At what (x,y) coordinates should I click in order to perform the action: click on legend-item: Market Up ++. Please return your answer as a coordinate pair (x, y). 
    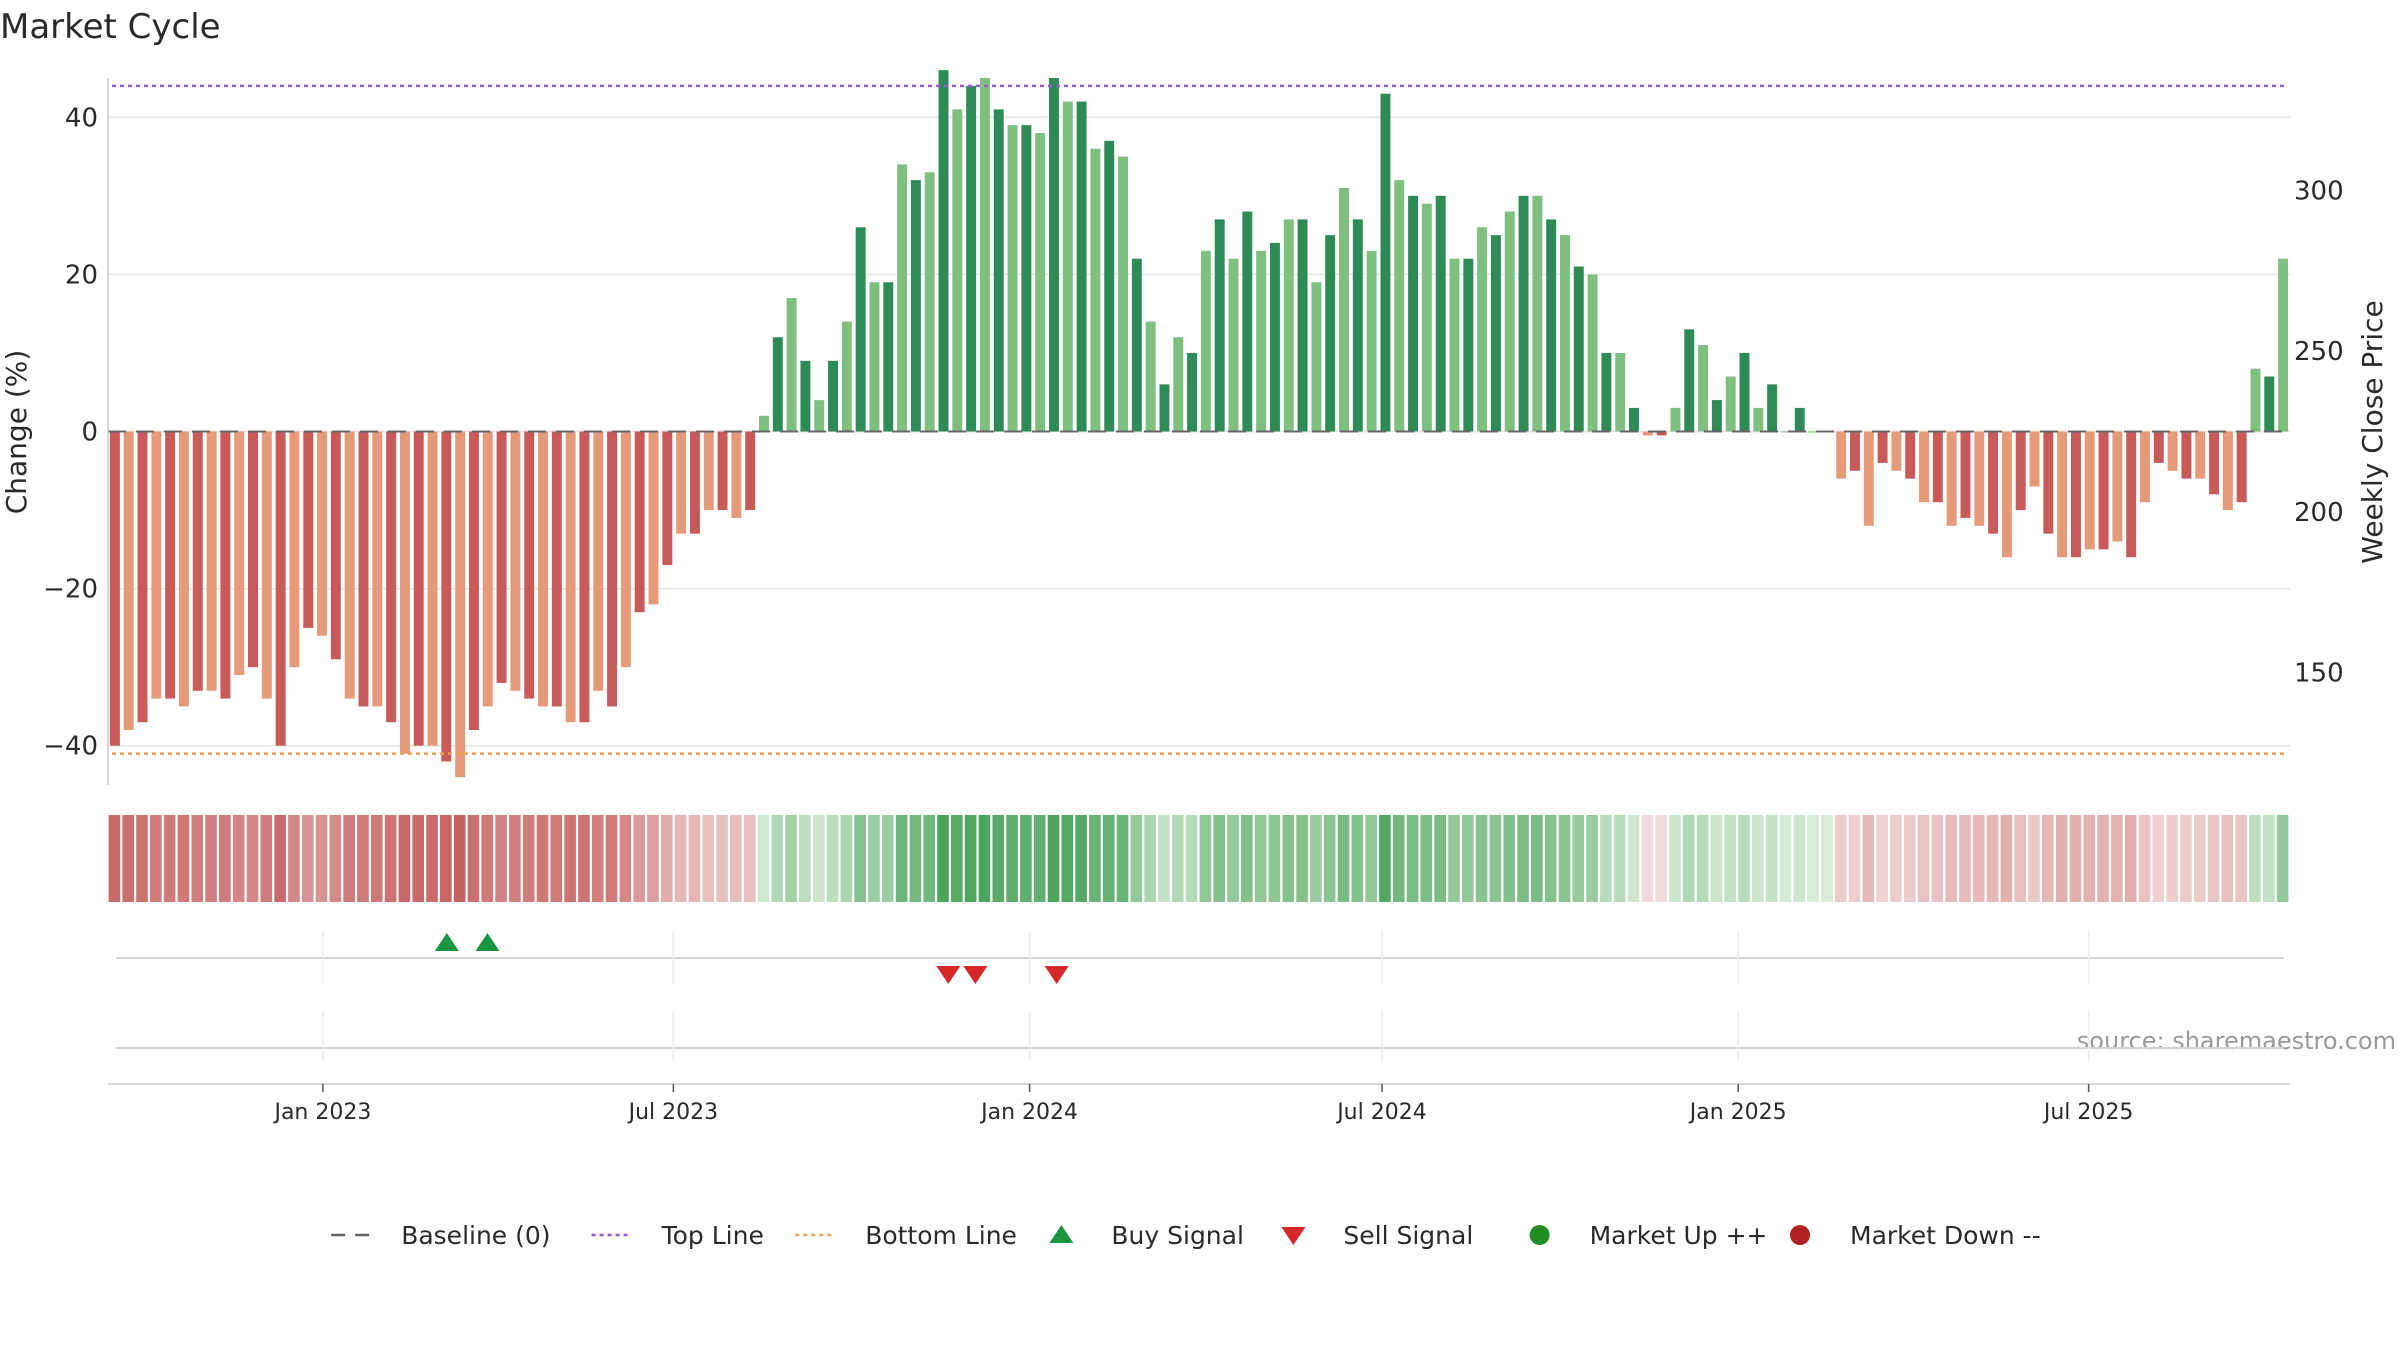
    Looking at the image, I should click on (1648, 1235).